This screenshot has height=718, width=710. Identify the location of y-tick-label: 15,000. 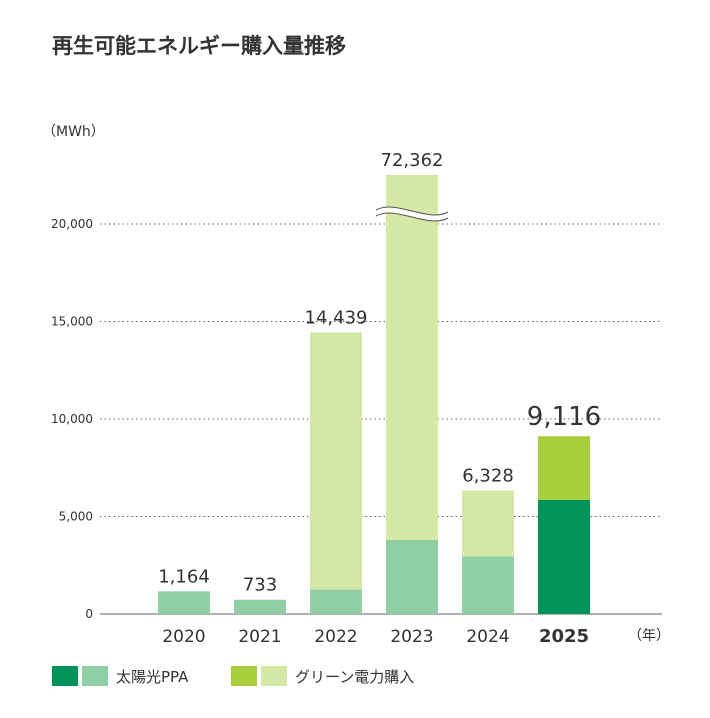
(72, 322).